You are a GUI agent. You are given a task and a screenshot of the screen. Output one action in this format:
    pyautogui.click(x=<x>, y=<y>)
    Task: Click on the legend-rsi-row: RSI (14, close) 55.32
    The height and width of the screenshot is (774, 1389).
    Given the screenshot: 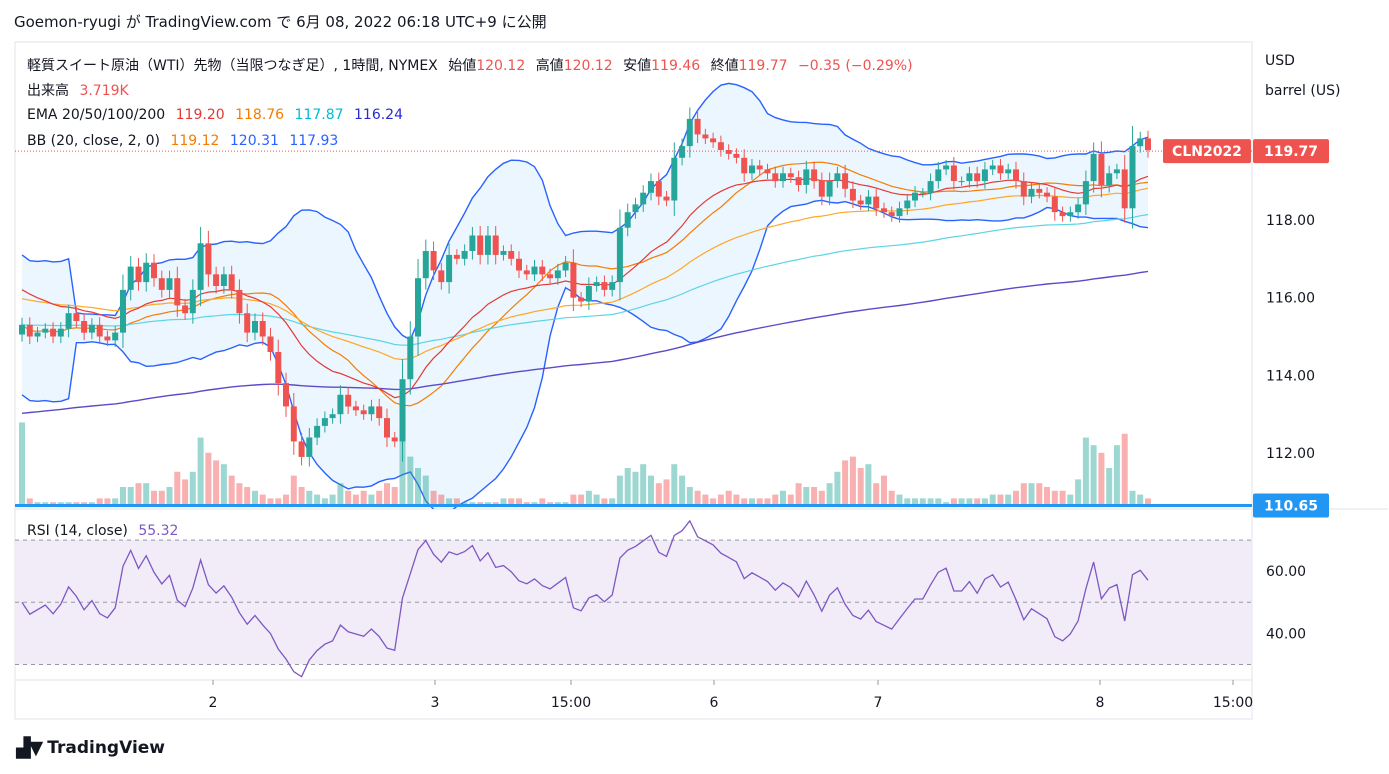 What is the action you would take?
    pyautogui.click(x=105, y=531)
    